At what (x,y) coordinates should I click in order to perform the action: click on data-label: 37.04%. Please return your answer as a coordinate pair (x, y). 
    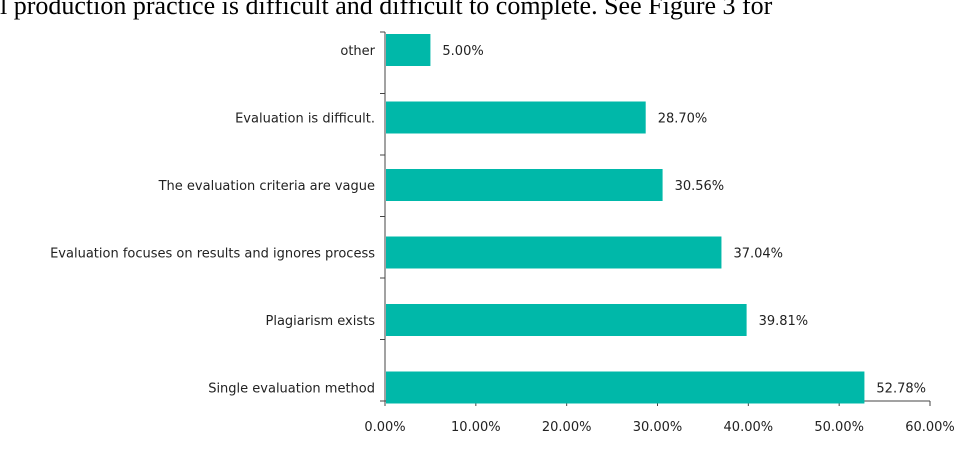
    Looking at the image, I should click on (758, 254).